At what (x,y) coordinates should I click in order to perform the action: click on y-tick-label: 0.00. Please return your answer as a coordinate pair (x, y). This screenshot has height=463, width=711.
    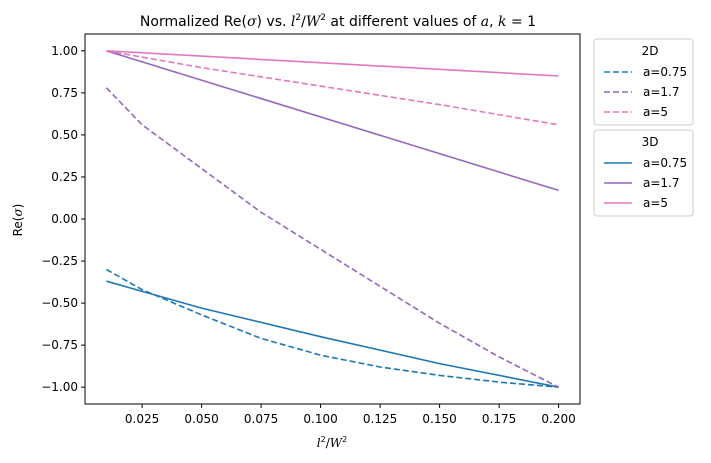
    Looking at the image, I should click on (64, 219).